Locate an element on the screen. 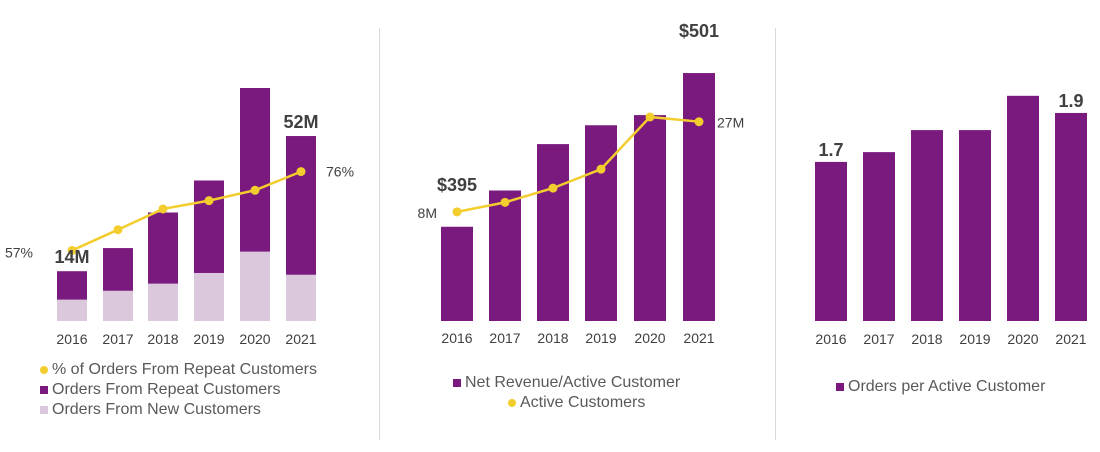 The height and width of the screenshot is (452, 1100). active-customers-line is located at coordinates (578, 164).